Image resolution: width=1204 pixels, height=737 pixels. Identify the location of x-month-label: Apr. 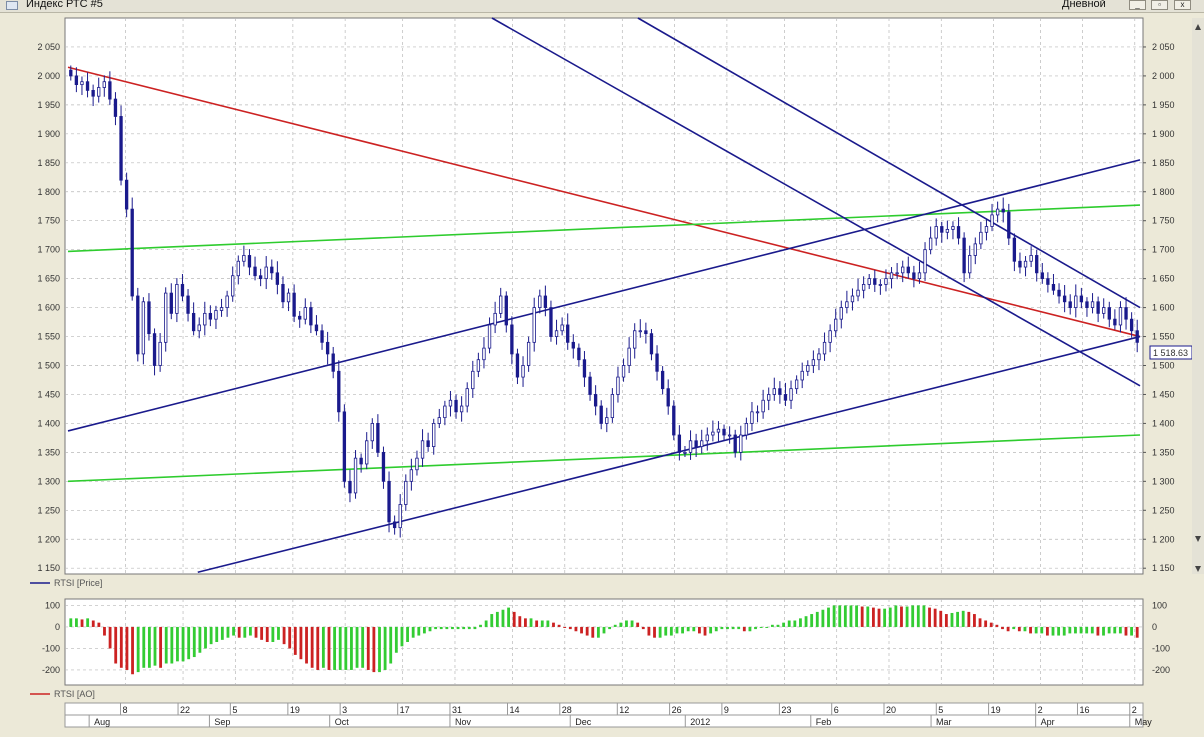
(1048, 722).